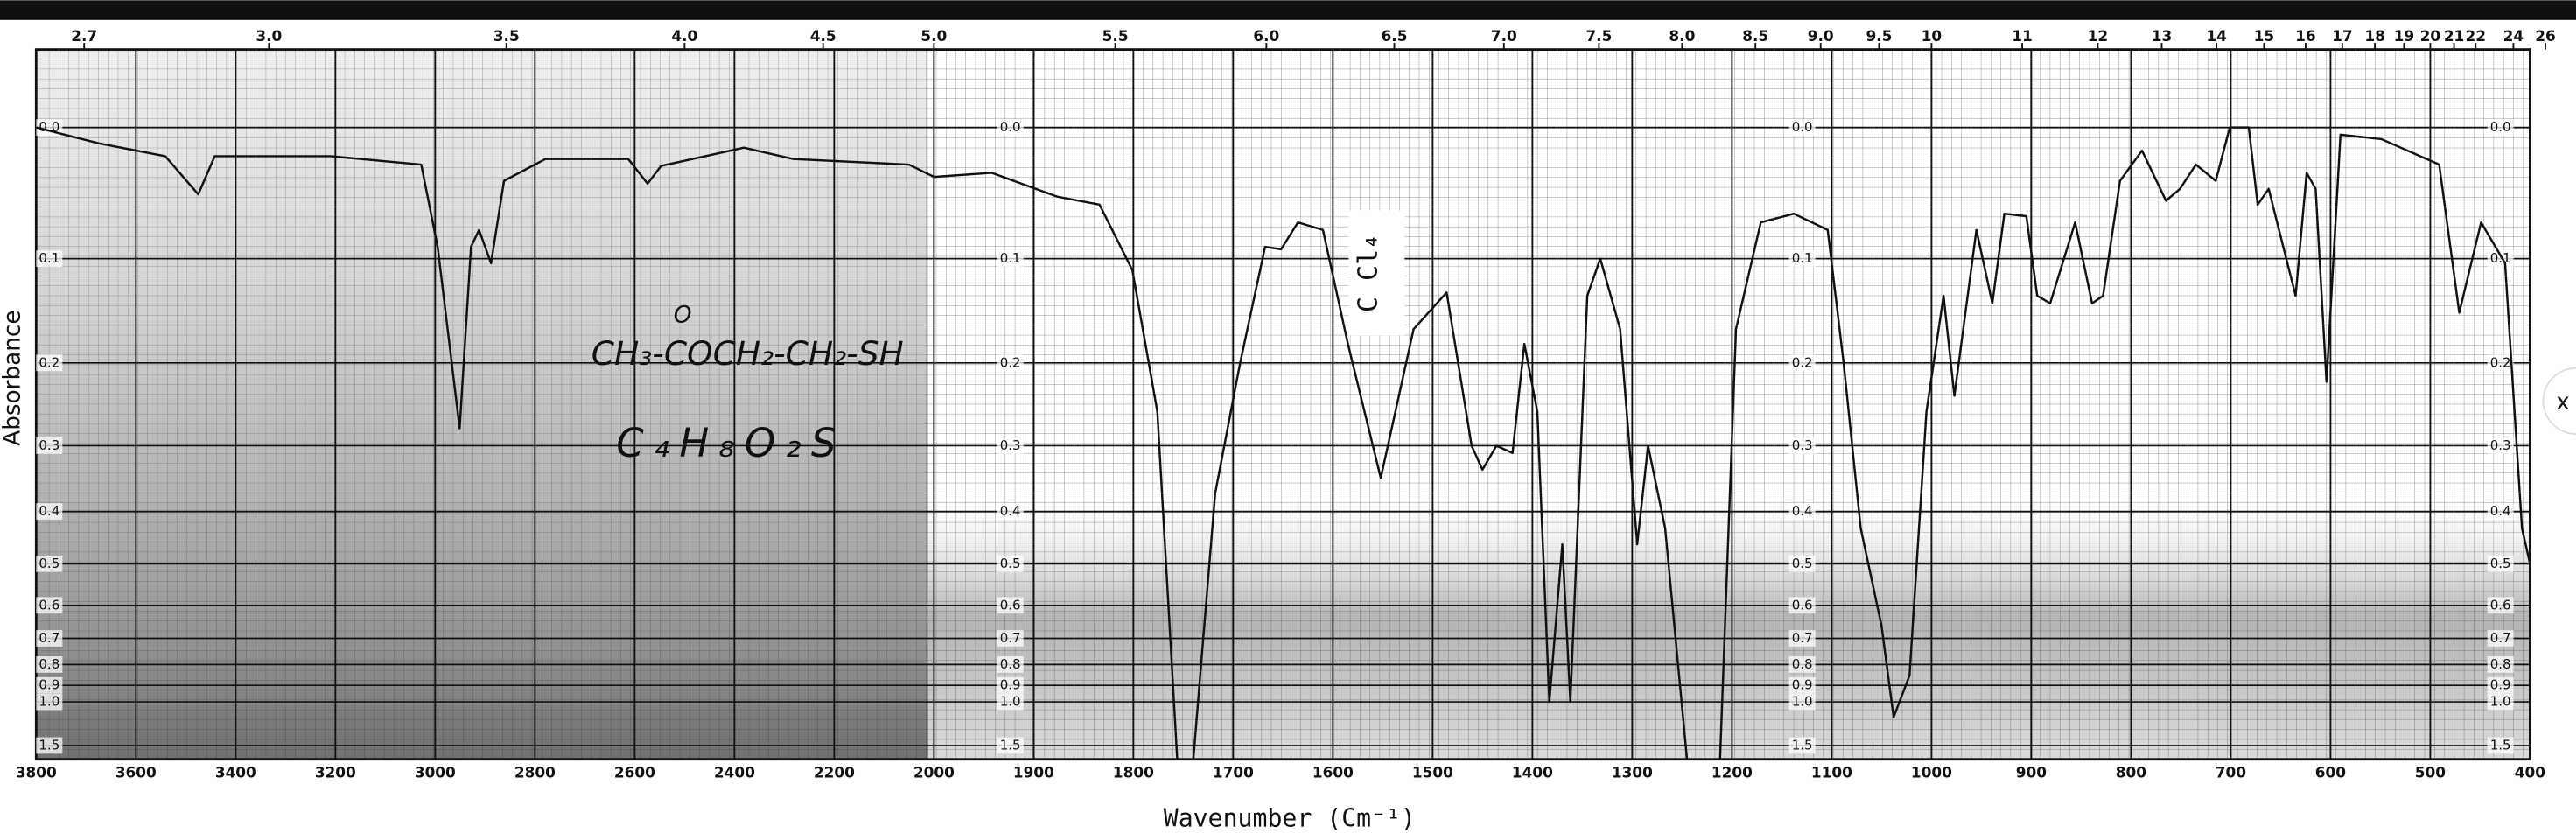  I want to click on x-tick-label: 400, so click(2530, 771).